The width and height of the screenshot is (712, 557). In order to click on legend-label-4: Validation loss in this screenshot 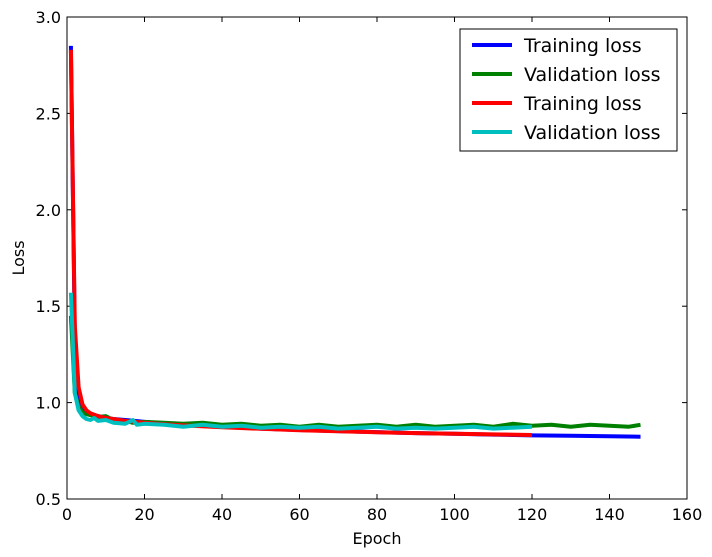, I will do `click(592, 133)`.